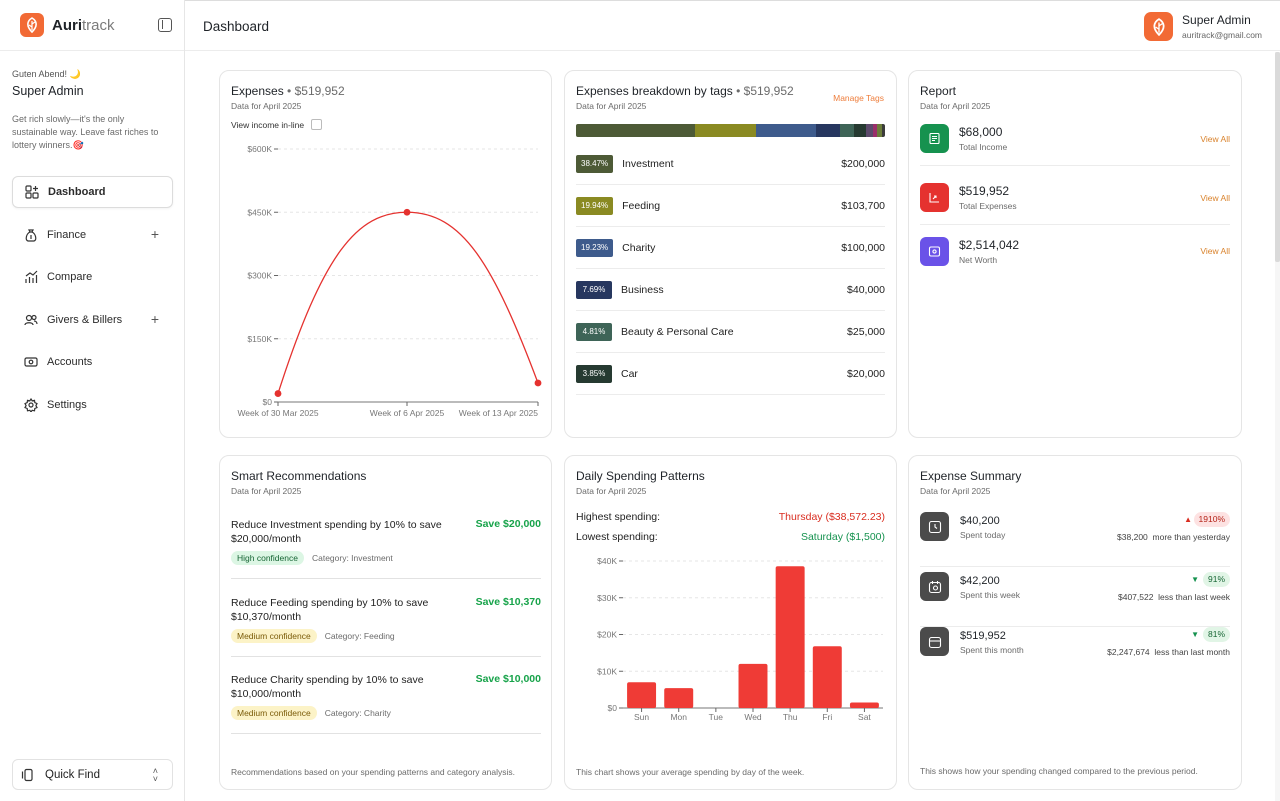 The width and height of the screenshot is (1280, 801). I want to click on tag-row: 38.47% Investment $200,000, so click(730, 164).